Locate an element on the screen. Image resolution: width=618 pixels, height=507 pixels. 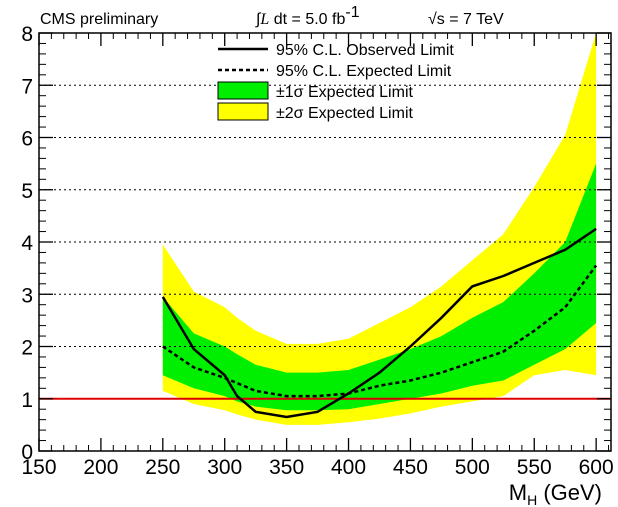
x-tick-label: 400 is located at coordinates (348, 467).